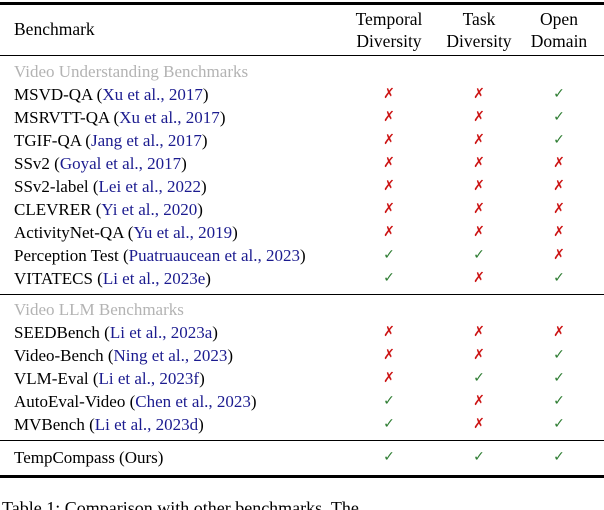  I want to click on column-header-task-diversity: Task Diversity, so click(479, 29).